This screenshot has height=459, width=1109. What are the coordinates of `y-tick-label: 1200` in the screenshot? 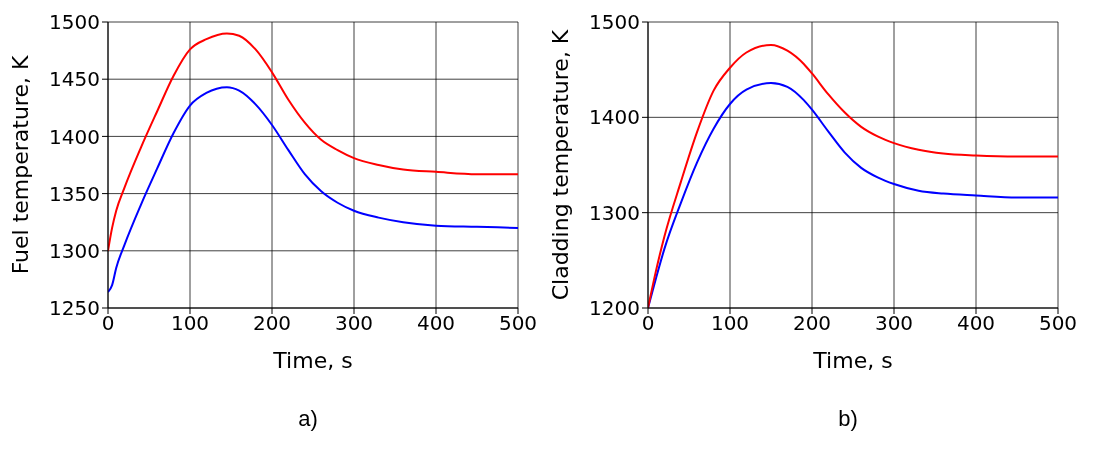 It's located at (614, 308).